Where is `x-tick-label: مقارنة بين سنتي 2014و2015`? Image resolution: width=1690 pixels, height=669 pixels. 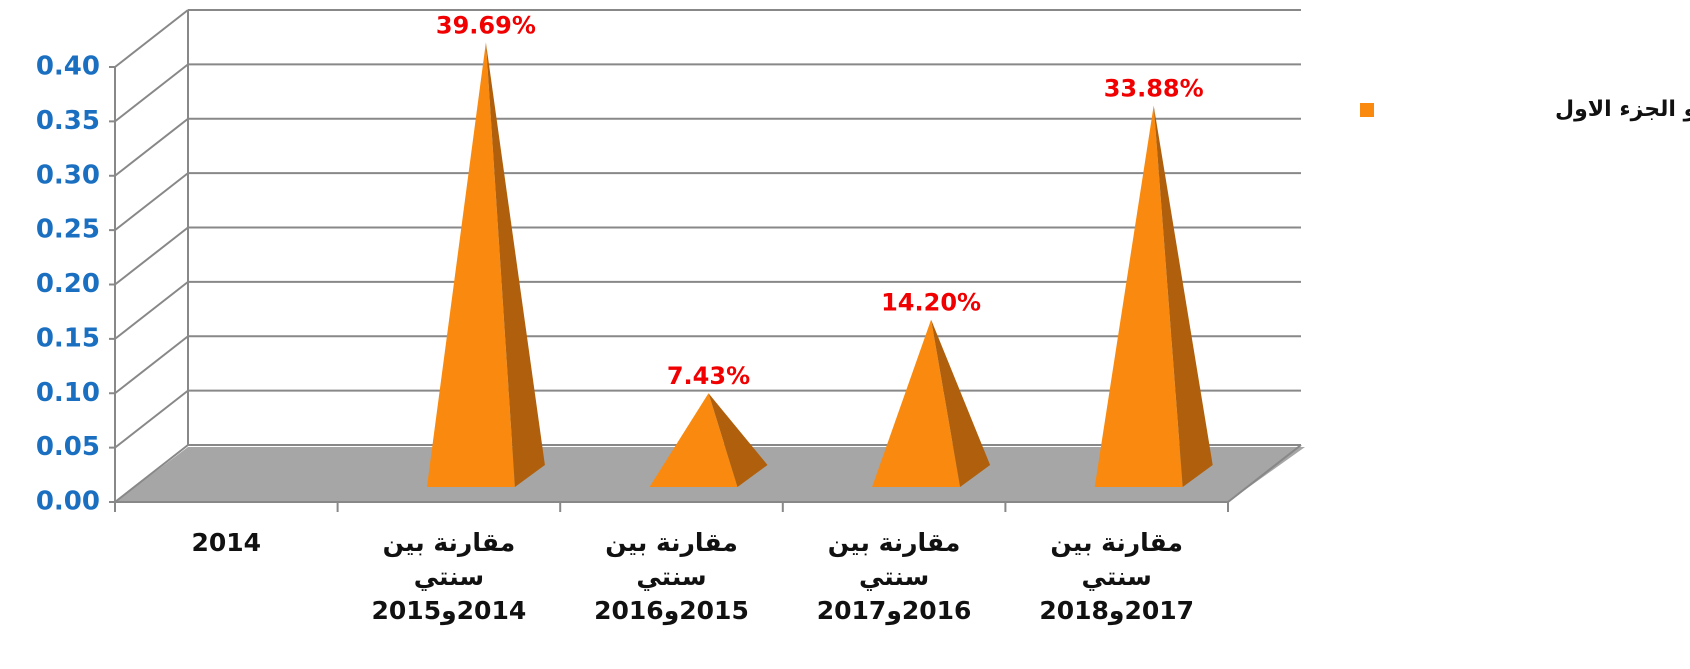 x-tick-label: مقارنة بين سنتي 2014و2015 is located at coordinates (449, 576).